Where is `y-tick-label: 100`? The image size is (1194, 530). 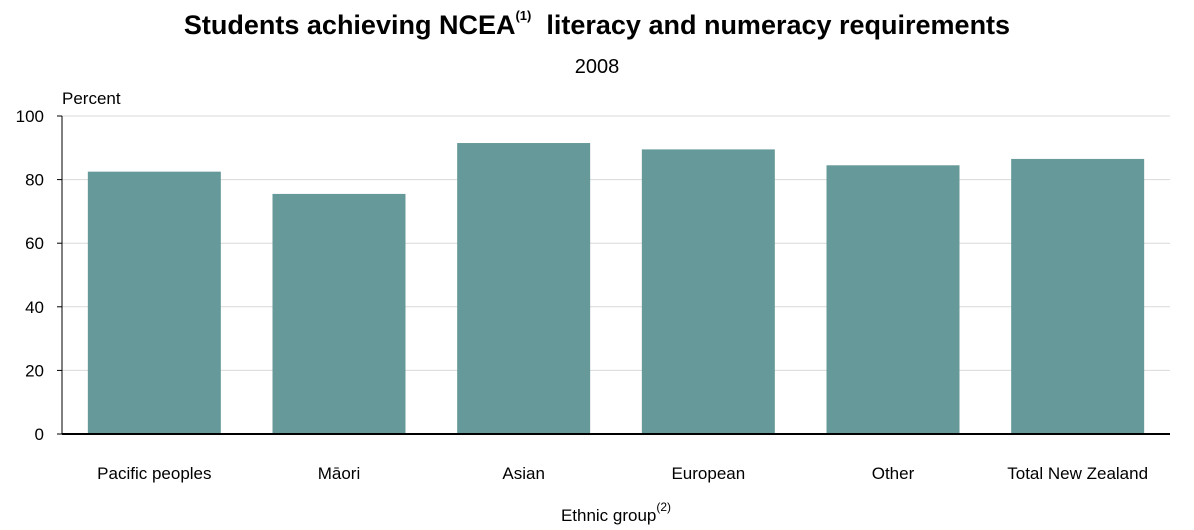 y-tick-label: 100 is located at coordinates (30, 116).